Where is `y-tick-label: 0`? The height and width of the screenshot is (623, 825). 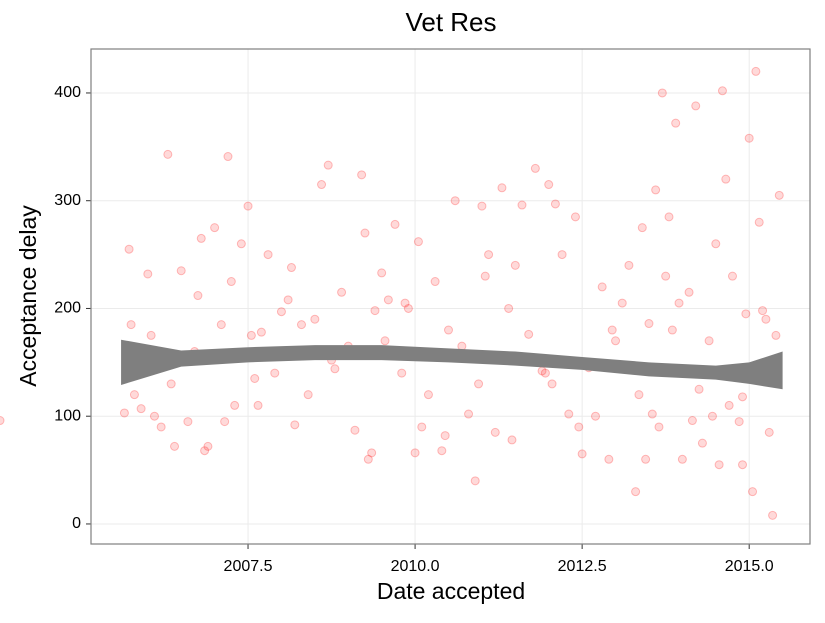
y-tick-label: 0 is located at coordinates (76, 523).